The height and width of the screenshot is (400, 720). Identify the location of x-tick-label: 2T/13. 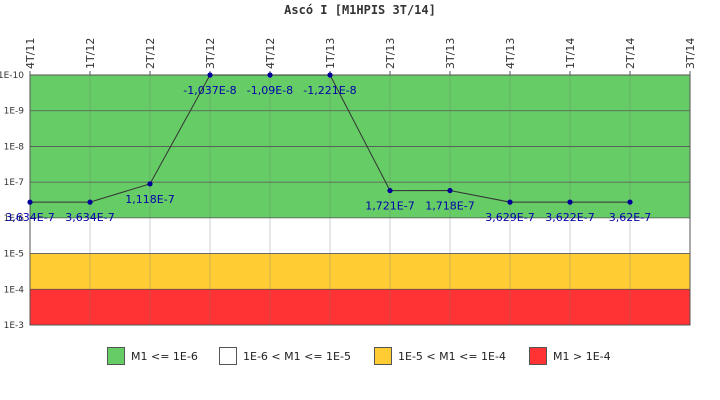
(390, 53).